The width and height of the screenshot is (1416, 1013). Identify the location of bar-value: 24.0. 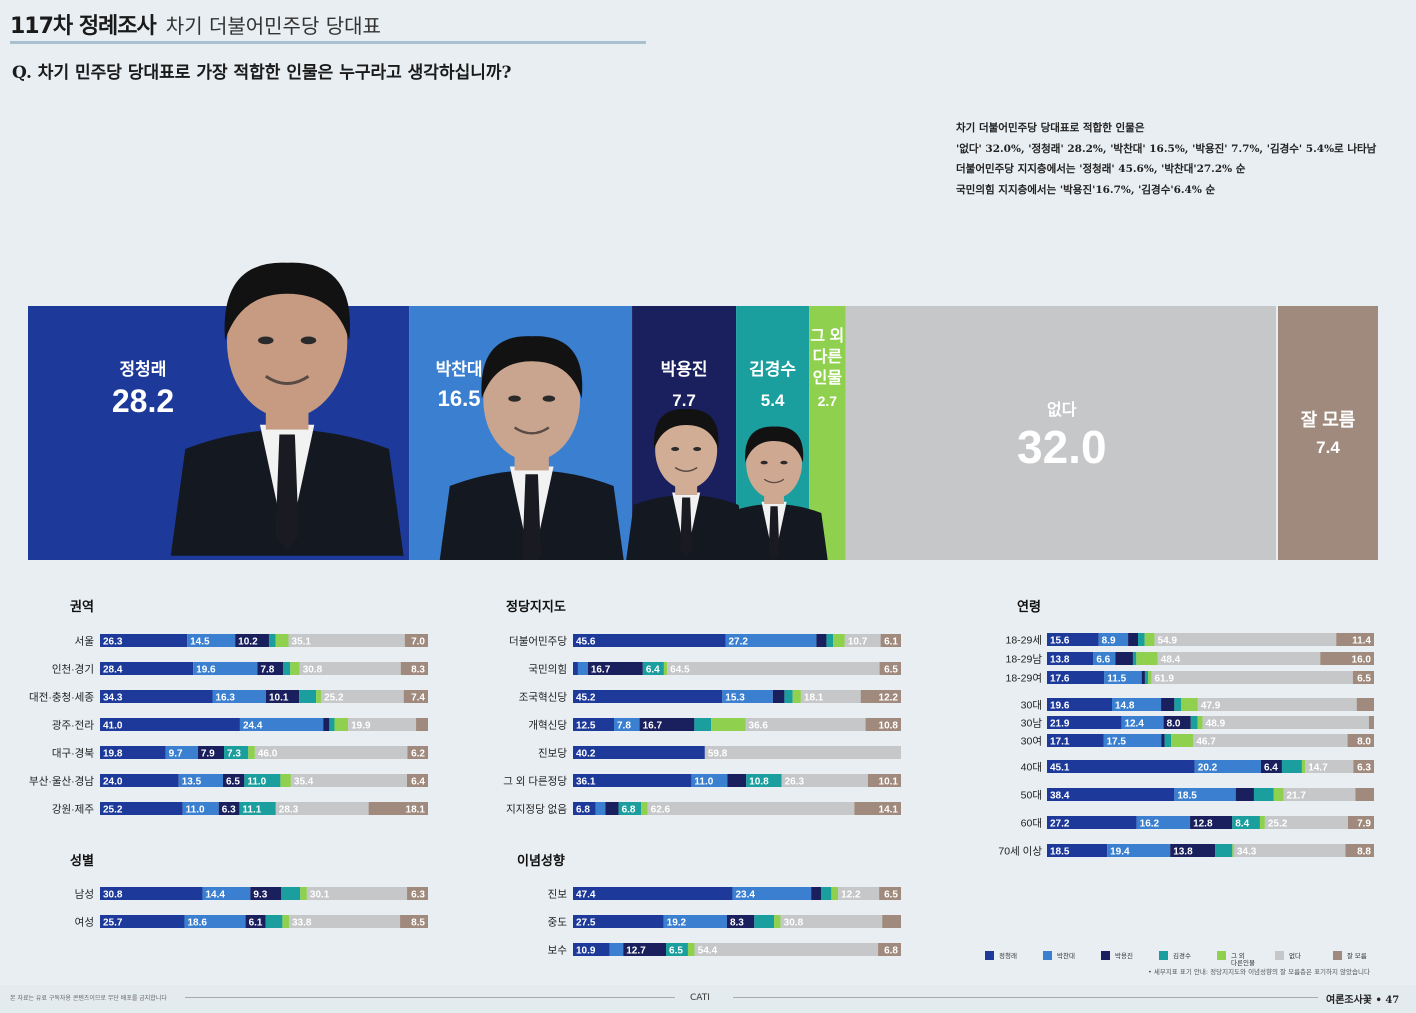
(113, 782).